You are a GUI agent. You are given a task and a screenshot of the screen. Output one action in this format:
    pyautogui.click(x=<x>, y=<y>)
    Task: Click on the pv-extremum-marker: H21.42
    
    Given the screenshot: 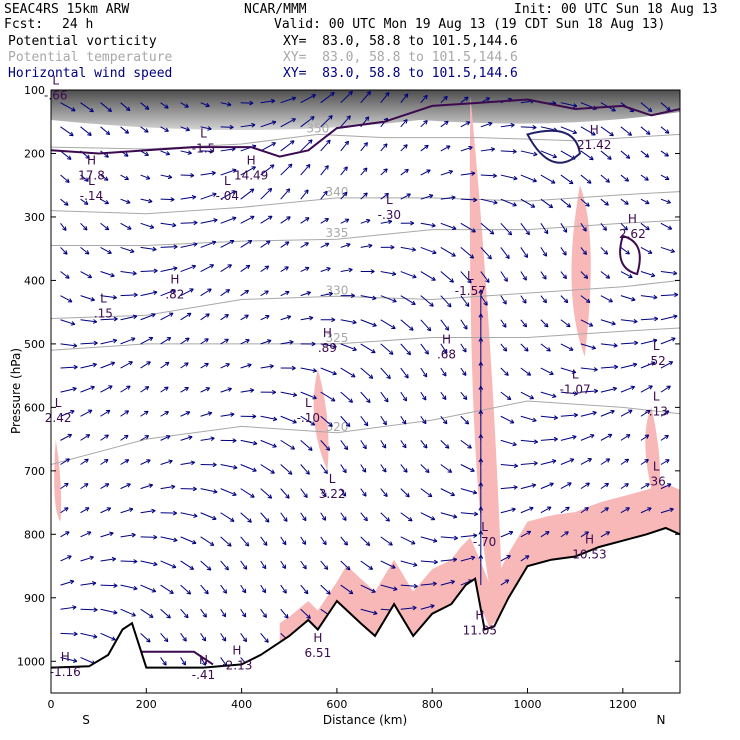 What is the action you would take?
    pyautogui.click(x=594, y=137)
    